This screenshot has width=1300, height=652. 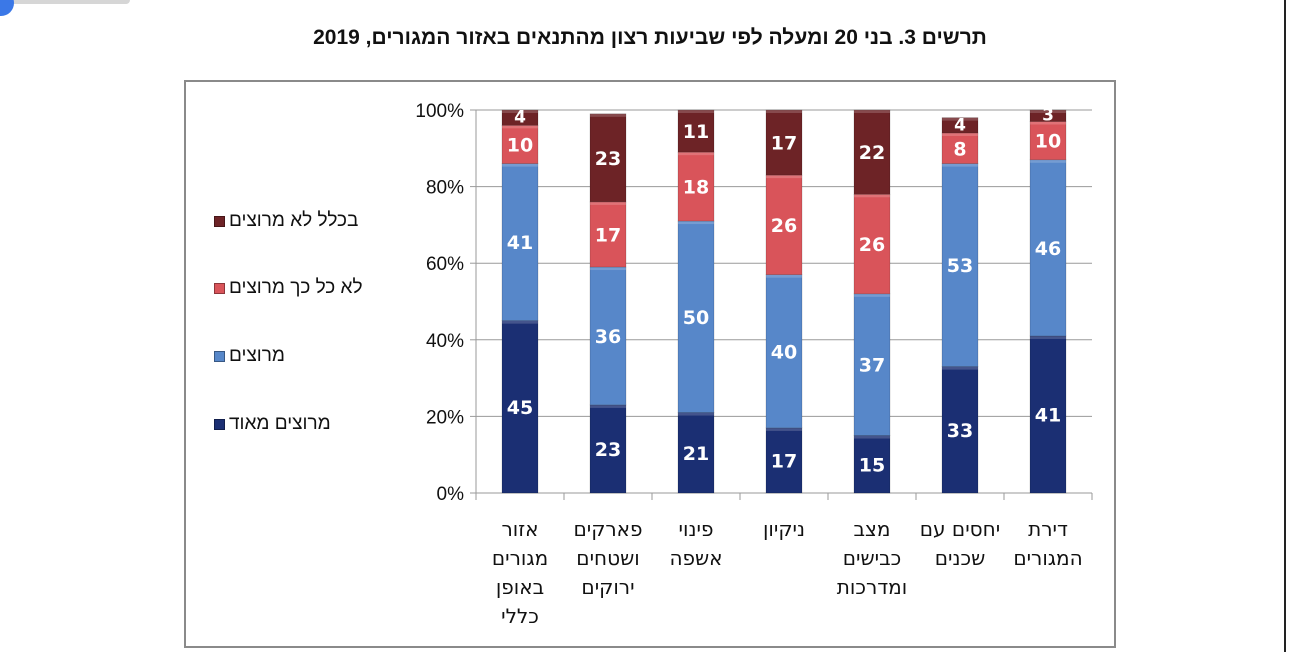 I want to click on data-label: 3, so click(x=1048, y=116).